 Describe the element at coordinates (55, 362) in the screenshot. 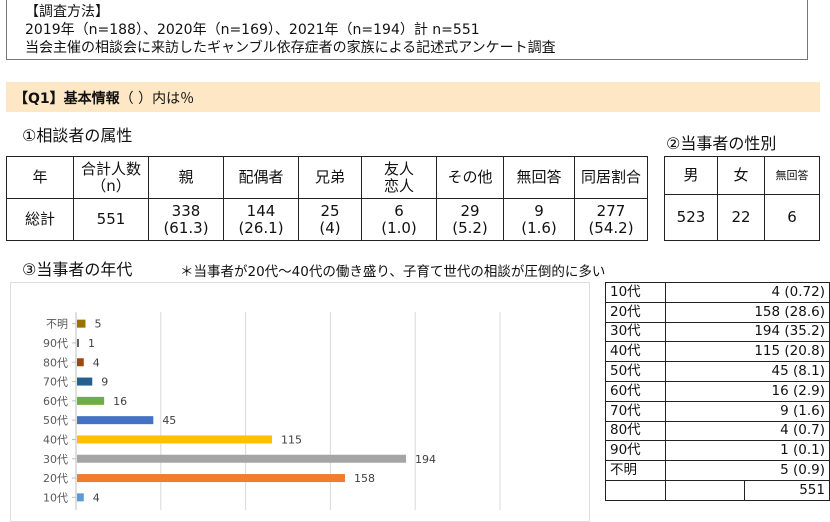

I see `category-label: 80代` at that location.